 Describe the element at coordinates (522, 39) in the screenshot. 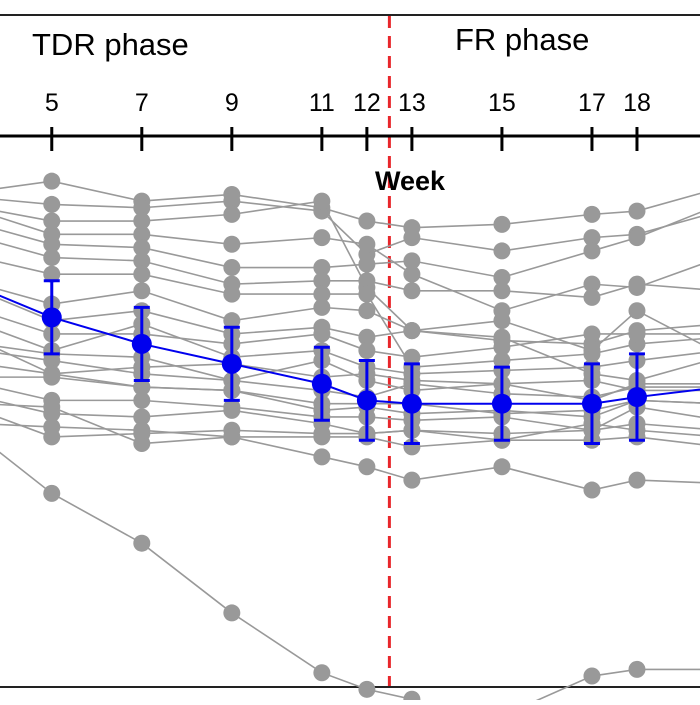

I see `phase-label-fr: FR phase` at that location.